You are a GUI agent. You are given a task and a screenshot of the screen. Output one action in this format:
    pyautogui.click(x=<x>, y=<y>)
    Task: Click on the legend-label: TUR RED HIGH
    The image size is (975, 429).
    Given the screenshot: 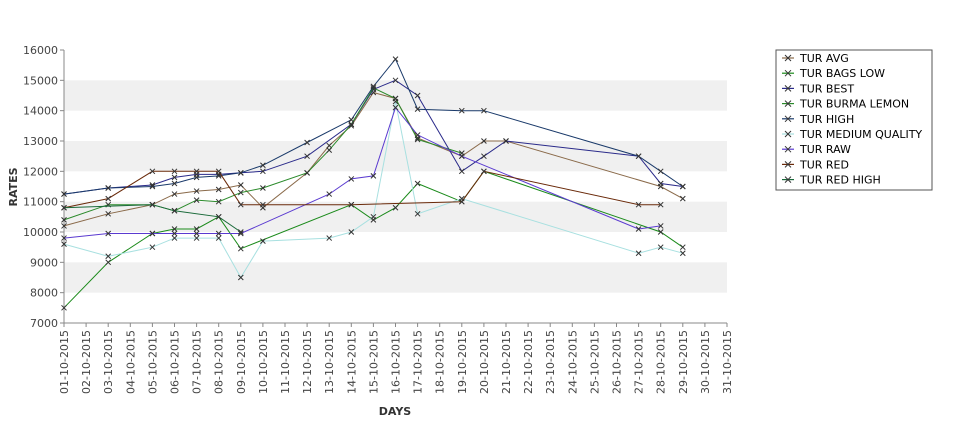 What is the action you would take?
    pyautogui.click(x=840, y=180)
    